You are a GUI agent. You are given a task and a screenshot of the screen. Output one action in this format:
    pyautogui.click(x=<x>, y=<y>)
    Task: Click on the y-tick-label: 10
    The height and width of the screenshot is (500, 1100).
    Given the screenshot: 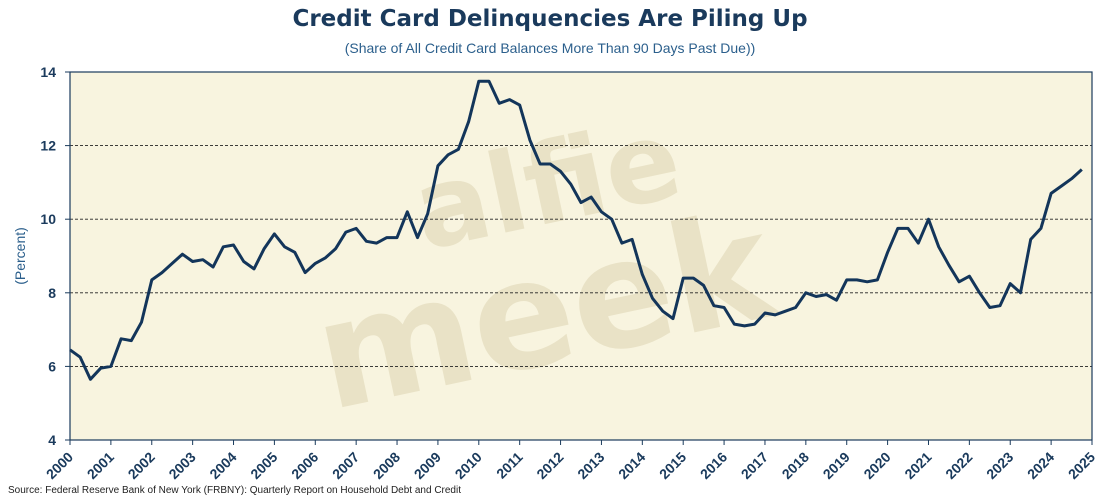 What is the action you would take?
    pyautogui.click(x=48, y=219)
    